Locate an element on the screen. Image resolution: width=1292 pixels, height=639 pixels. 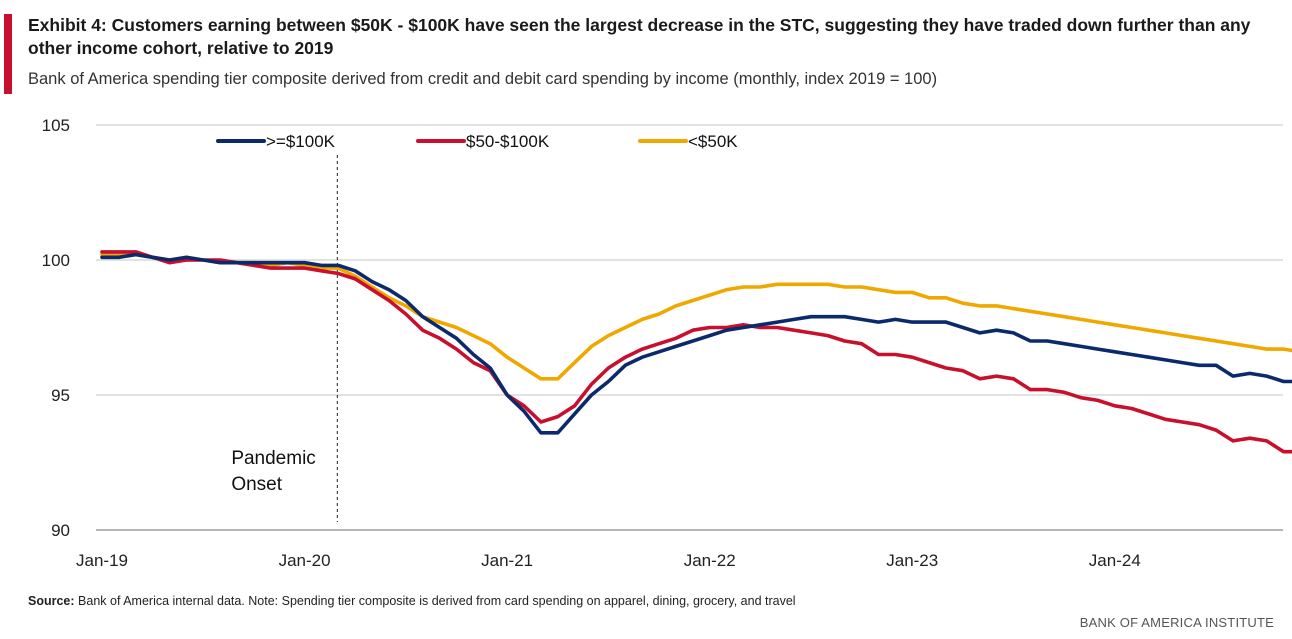
x-axis-ticks: Jan-19 Jan-20 Jan-21 Jan-22 Jan-23 Jan-24 is located at coordinates (608, 560).